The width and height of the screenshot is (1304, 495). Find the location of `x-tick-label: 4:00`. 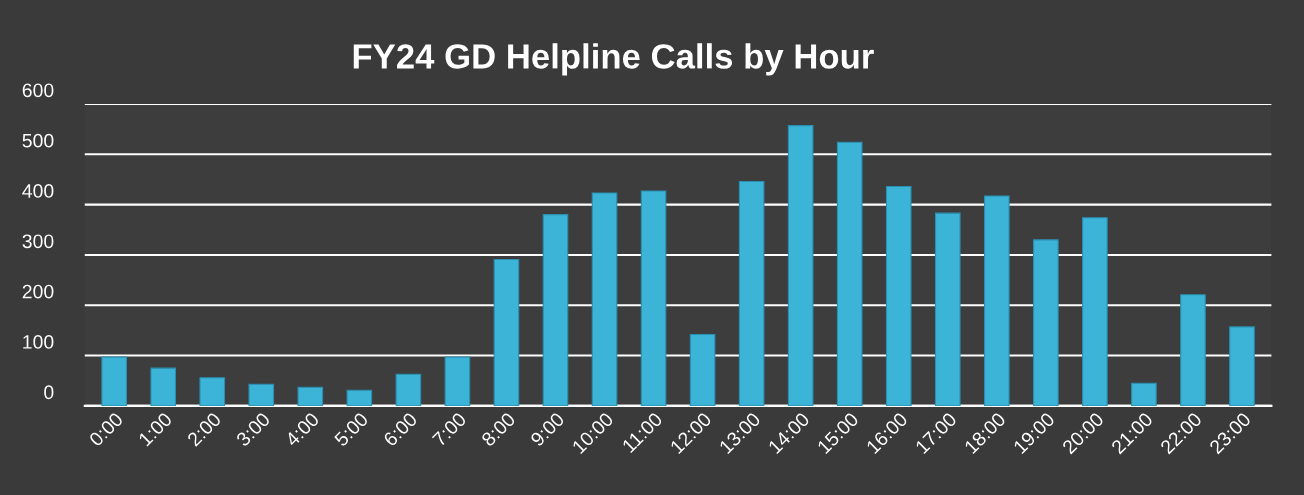

x-tick-label: 4:00 is located at coordinates (302, 429).